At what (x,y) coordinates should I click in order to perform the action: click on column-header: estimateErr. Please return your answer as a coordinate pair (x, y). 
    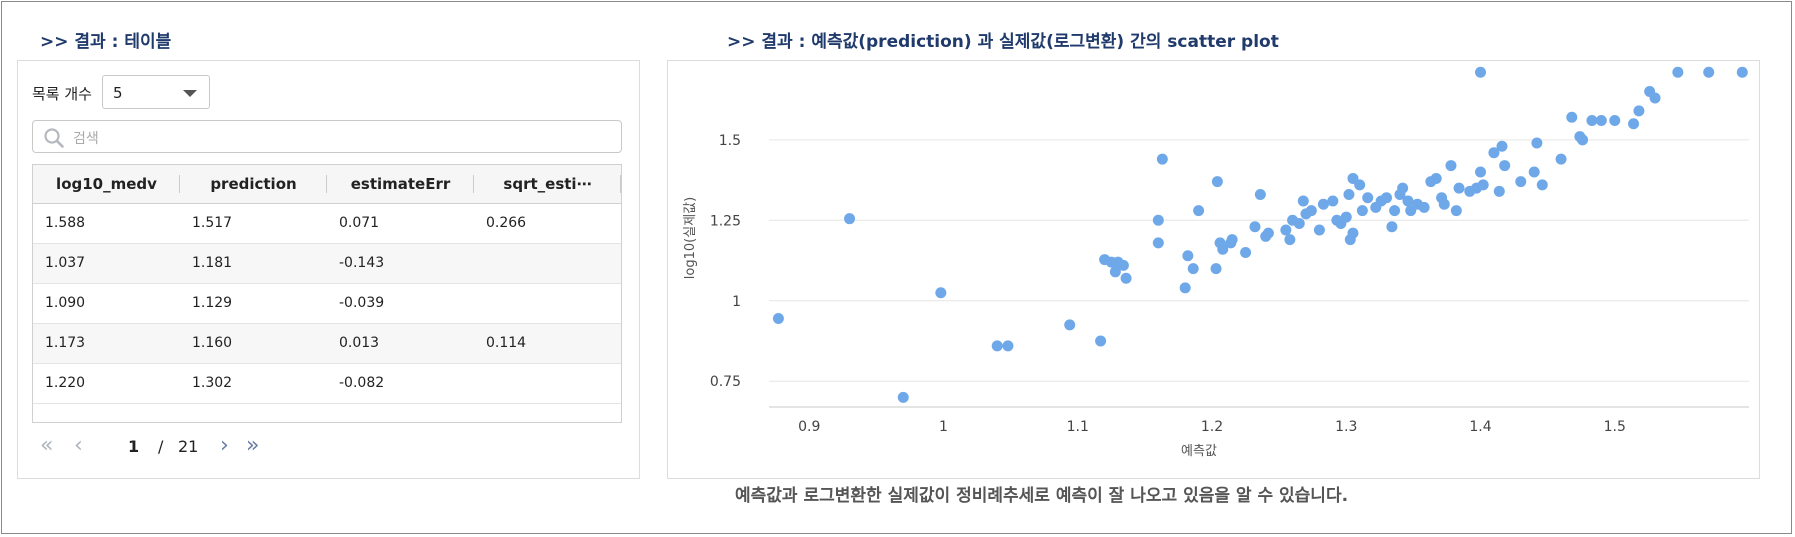
    Looking at the image, I should click on (400, 184).